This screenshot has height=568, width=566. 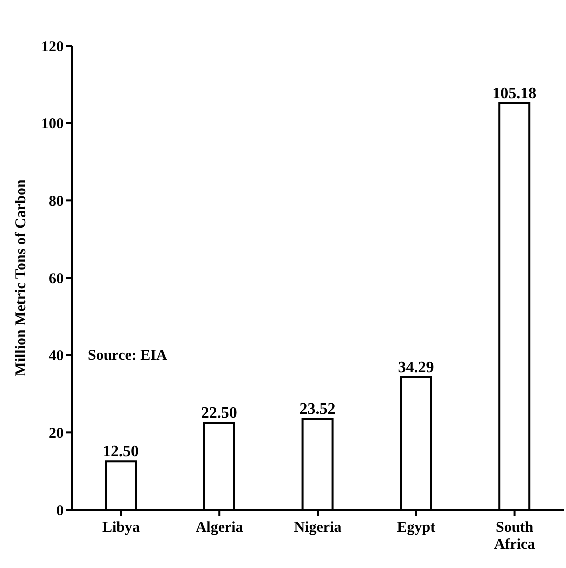 What do you see at coordinates (128, 356) in the screenshot?
I see `annotation: Source: EIA` at bounding box center [128, 356].